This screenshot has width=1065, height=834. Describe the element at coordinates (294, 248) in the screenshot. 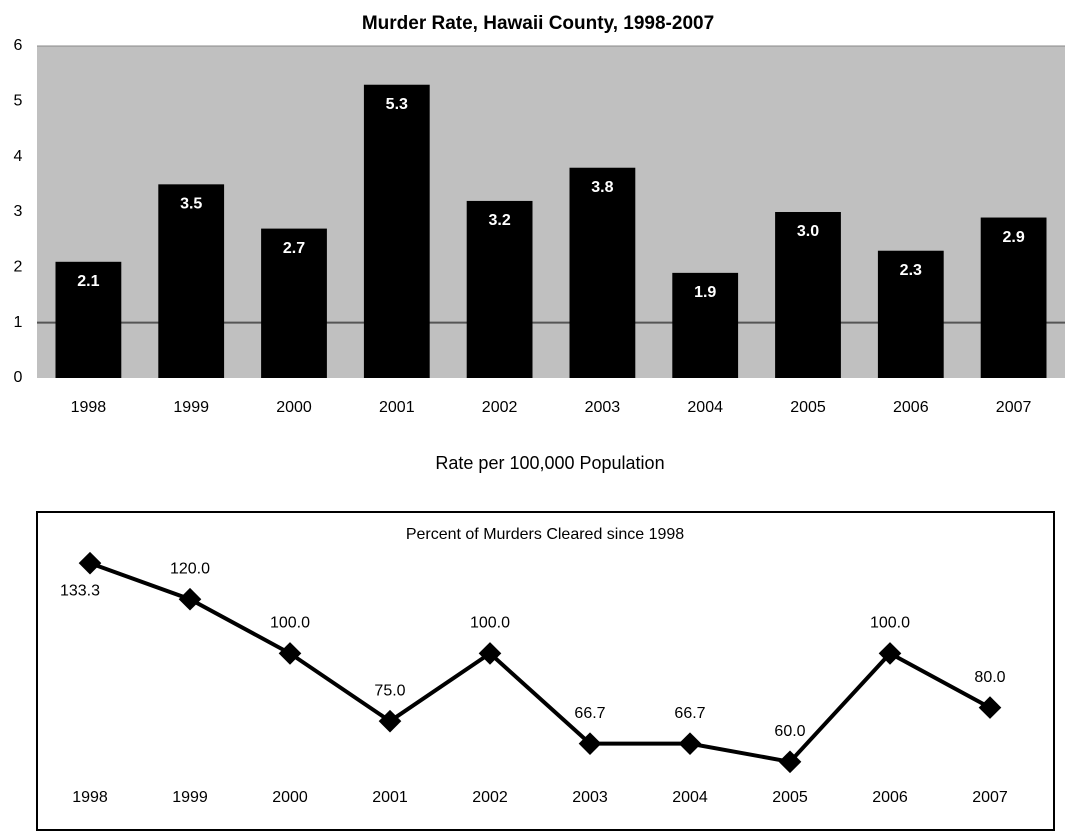

I see `data-label: 2.7` at that location.